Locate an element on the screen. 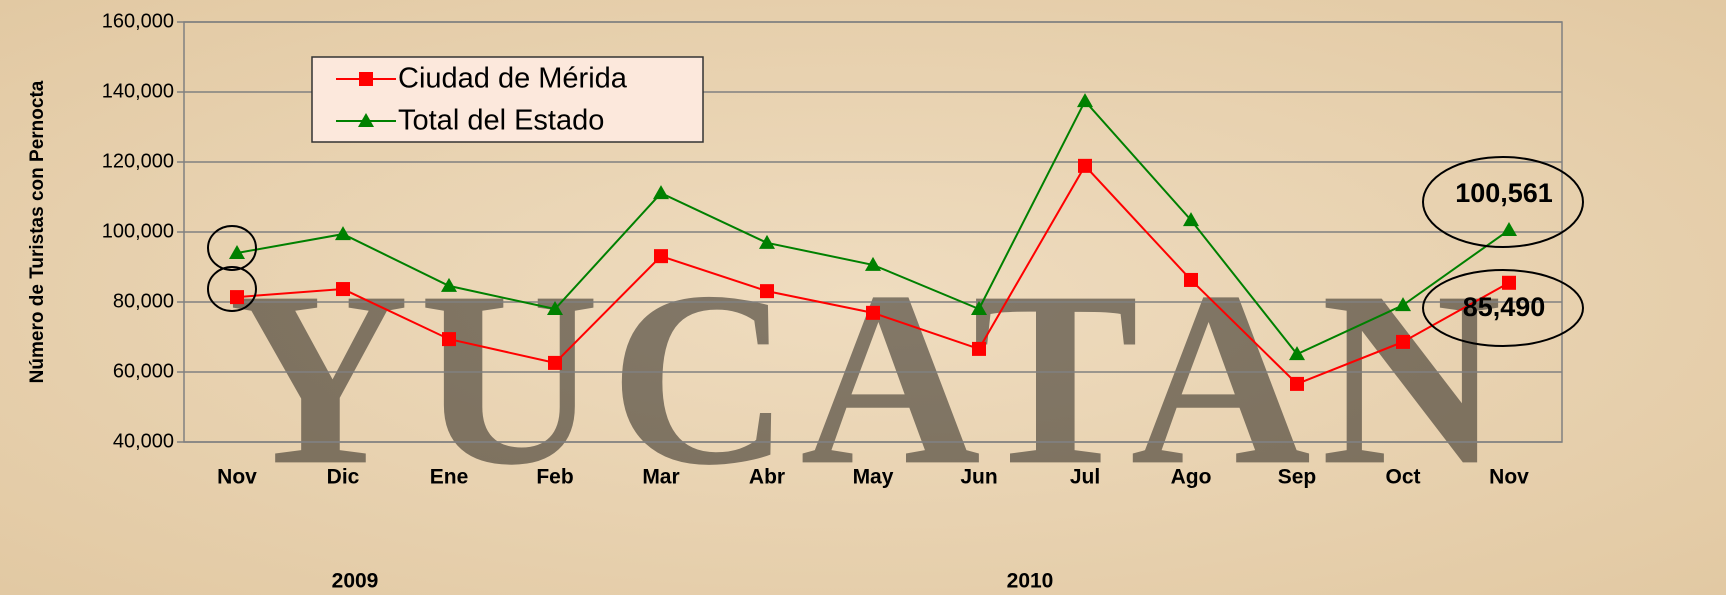  y-tick-label: 100,000 is located at coordinates (138, 231).